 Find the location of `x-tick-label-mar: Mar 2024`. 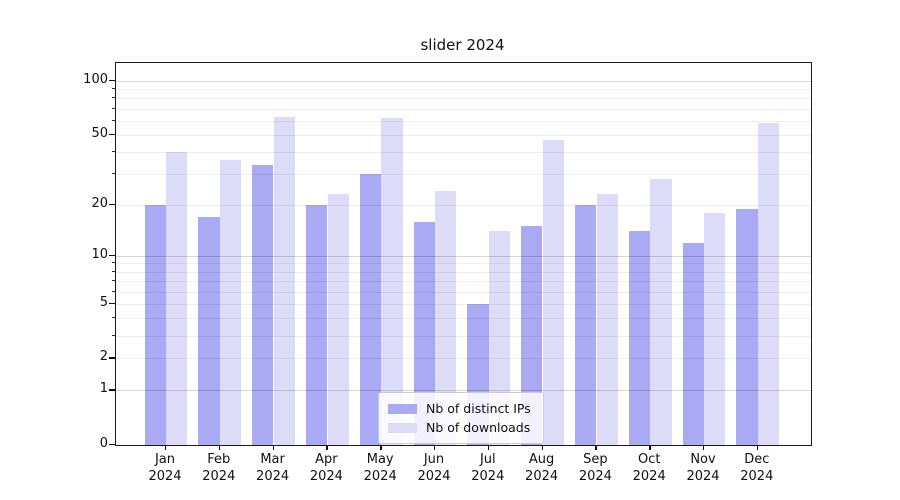

x-tick-label-mar: Mar 2024 is located at coordinates (273, 468).